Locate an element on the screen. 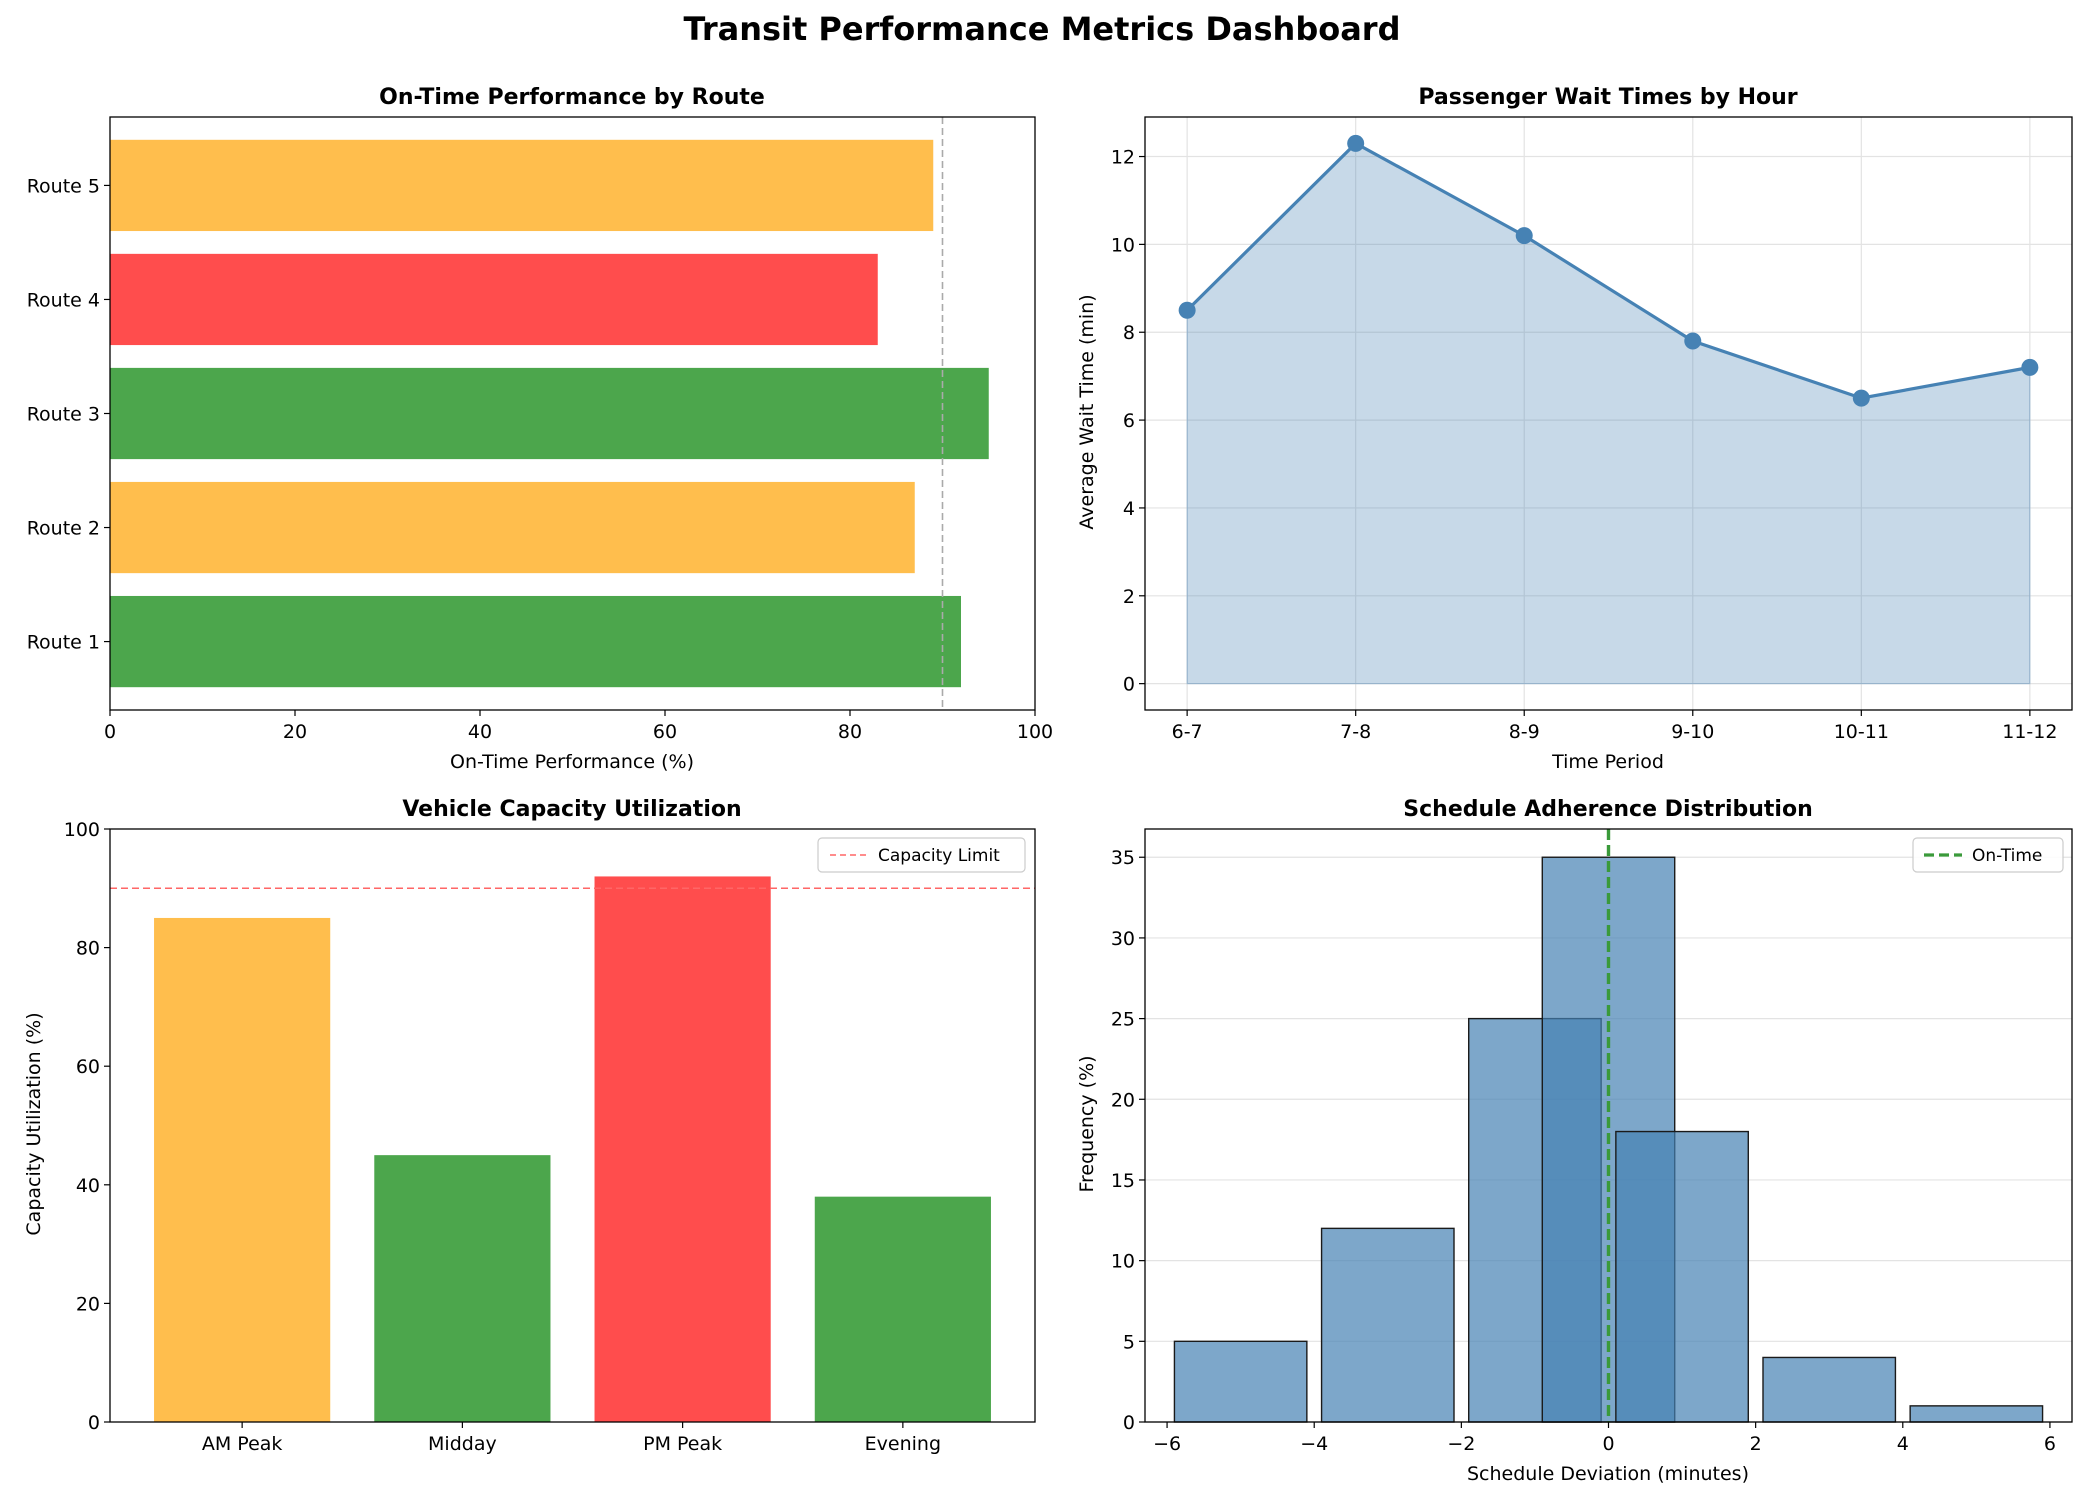  y-tick-label: 30 is located at coordinates (1123, 939).